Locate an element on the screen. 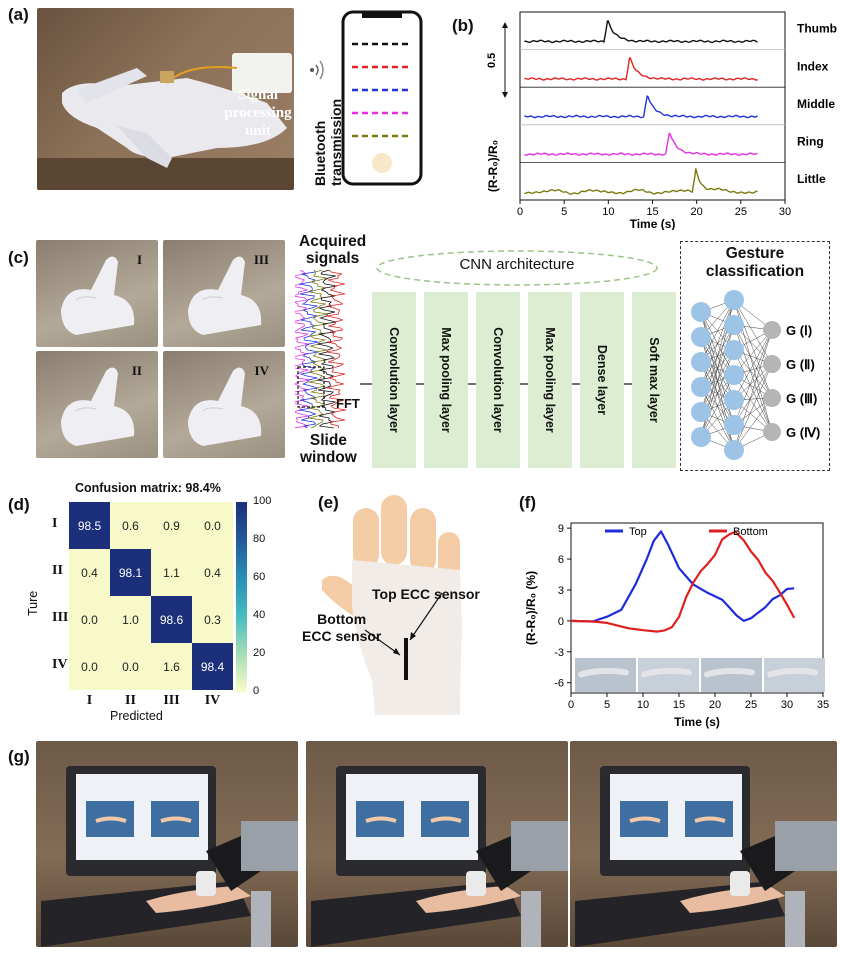 The image size is (841, 957). y-tick-label: 6 is located at coordinates (561, 560).